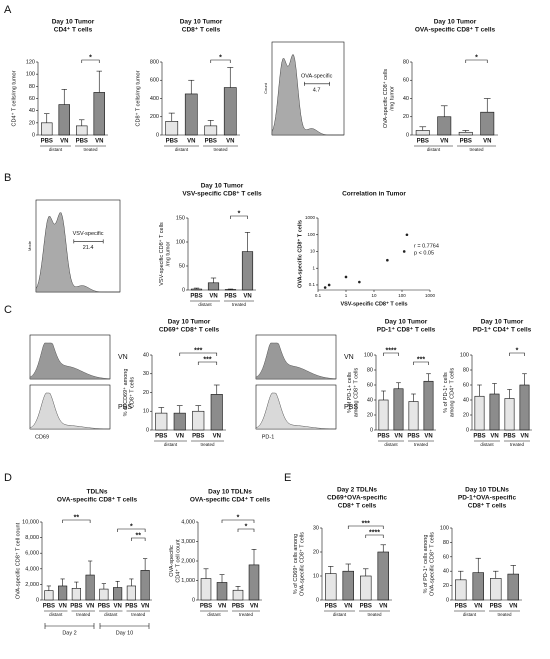 This screenshot has width=550, height=659. What do you see at coordinates (154, 99) in the screenshot?
I see `y-tick-label: 400` at bounding box center [154, 99].